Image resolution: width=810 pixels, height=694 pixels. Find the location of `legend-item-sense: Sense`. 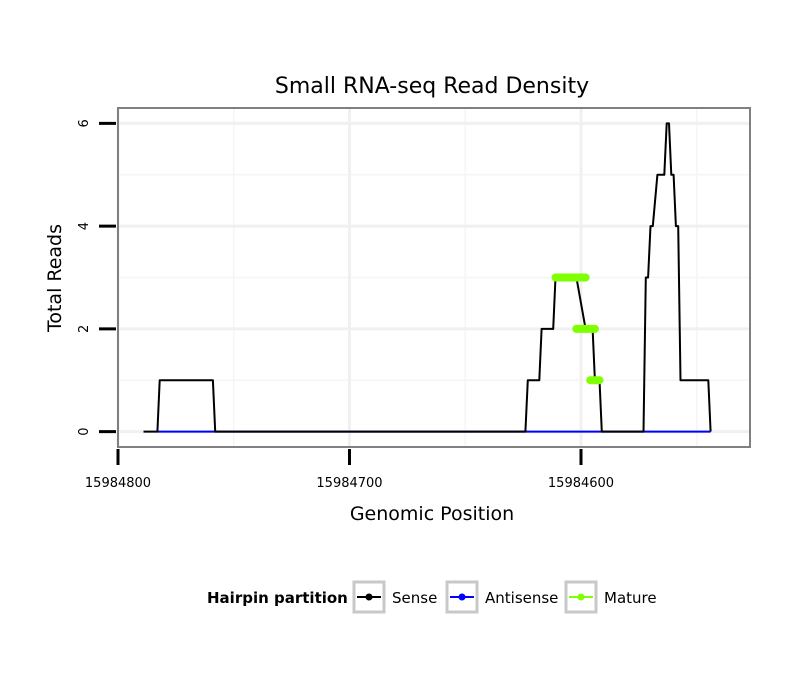

legend-item-sense: Sense is located at coordinates (394, 597).